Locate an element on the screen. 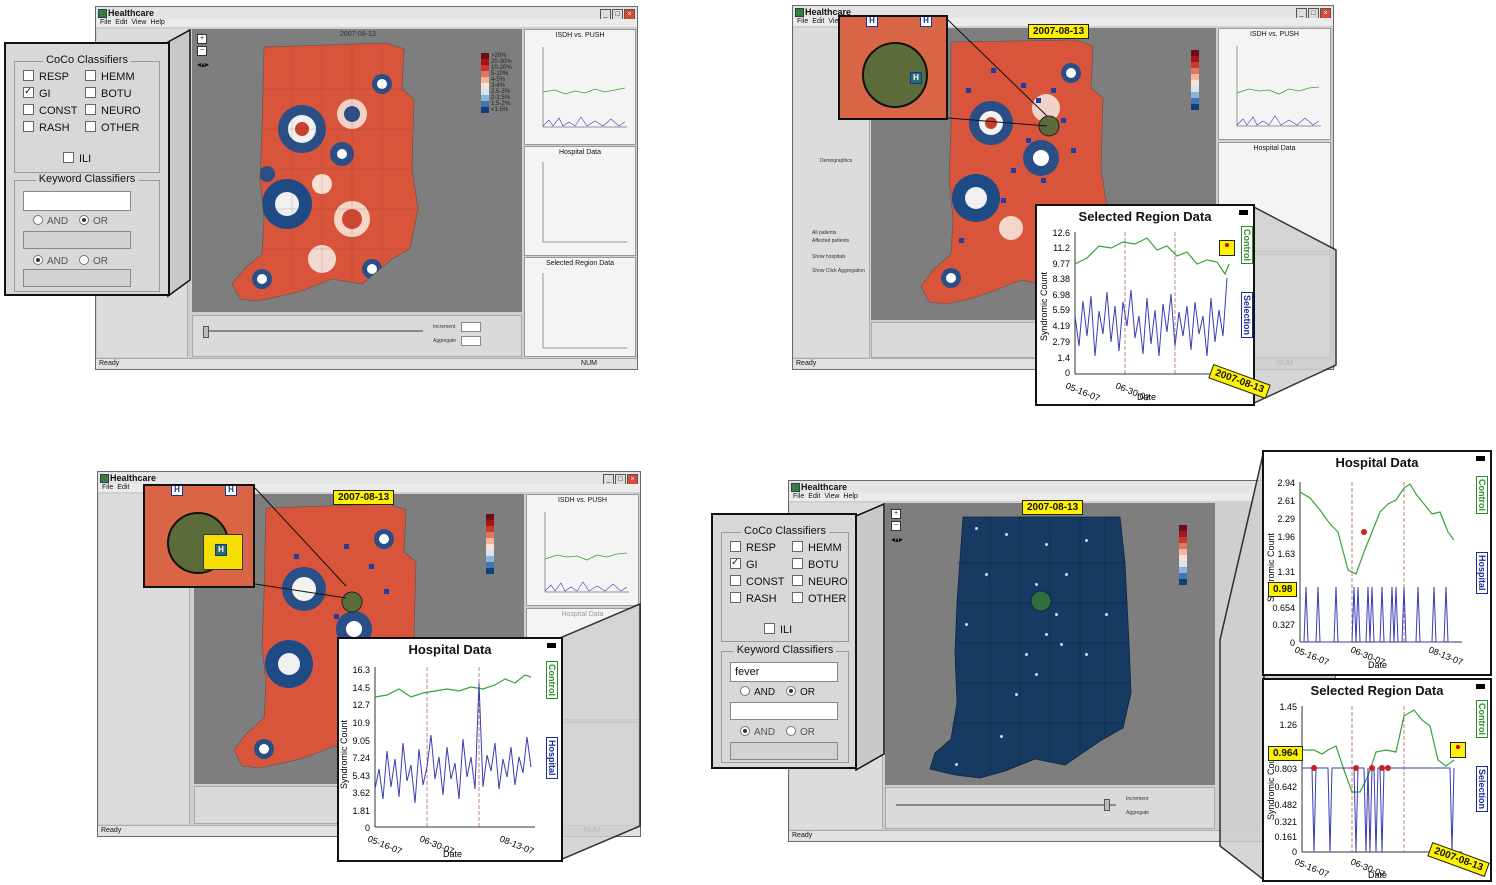 The width and height of the screenshot is (1496, 885). map-date-label: 2007-08-13 is located at coordinates (1053, 507).